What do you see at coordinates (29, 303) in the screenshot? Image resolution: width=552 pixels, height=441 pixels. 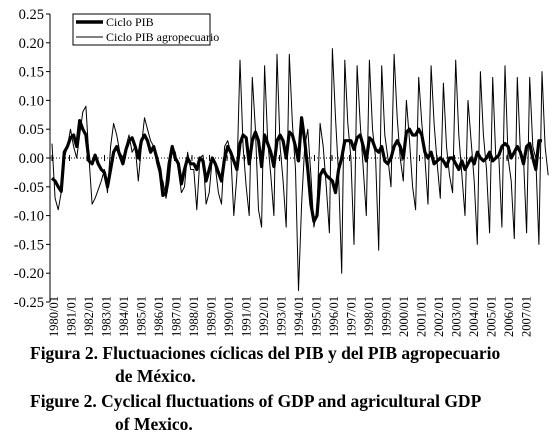 I see `y-tick-label: -0.25` at bounding box center [29, 303].